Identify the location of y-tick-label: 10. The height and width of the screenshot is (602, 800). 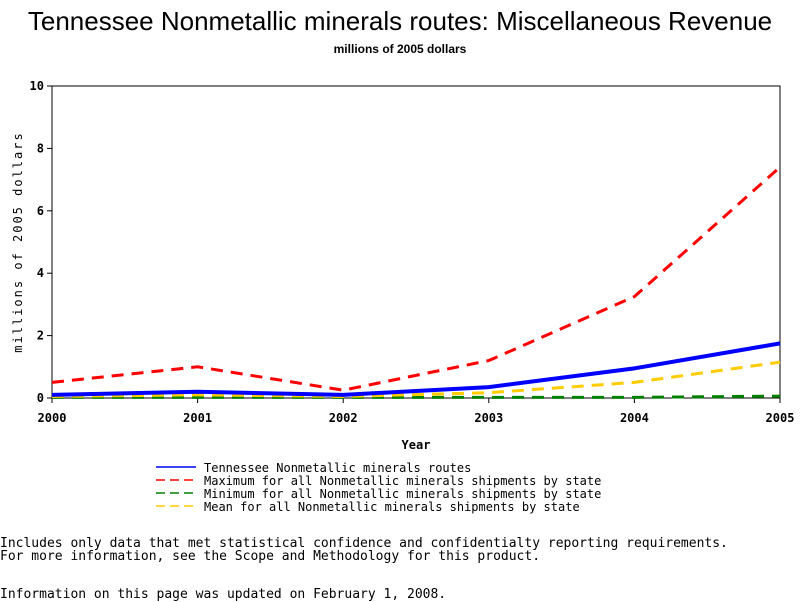
(37, 86).